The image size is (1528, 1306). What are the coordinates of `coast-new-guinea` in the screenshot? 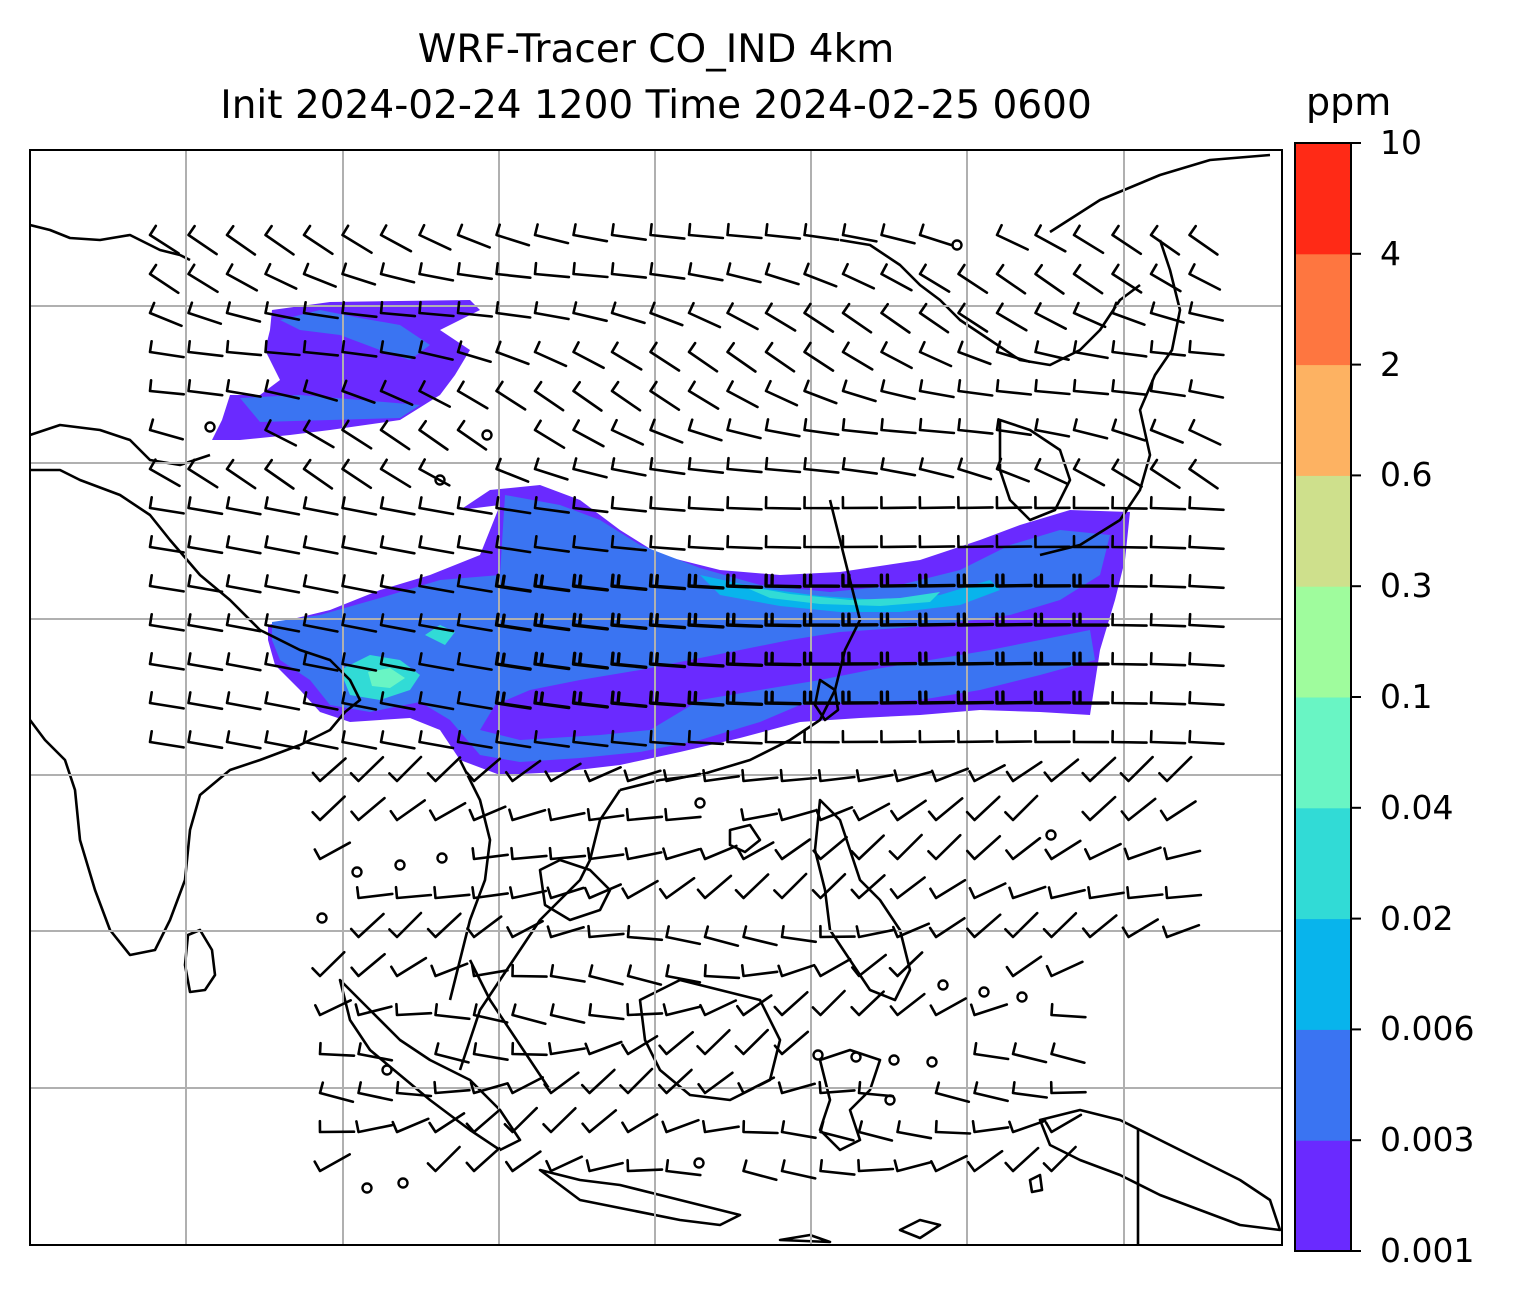 It's located at (1160, 1170).